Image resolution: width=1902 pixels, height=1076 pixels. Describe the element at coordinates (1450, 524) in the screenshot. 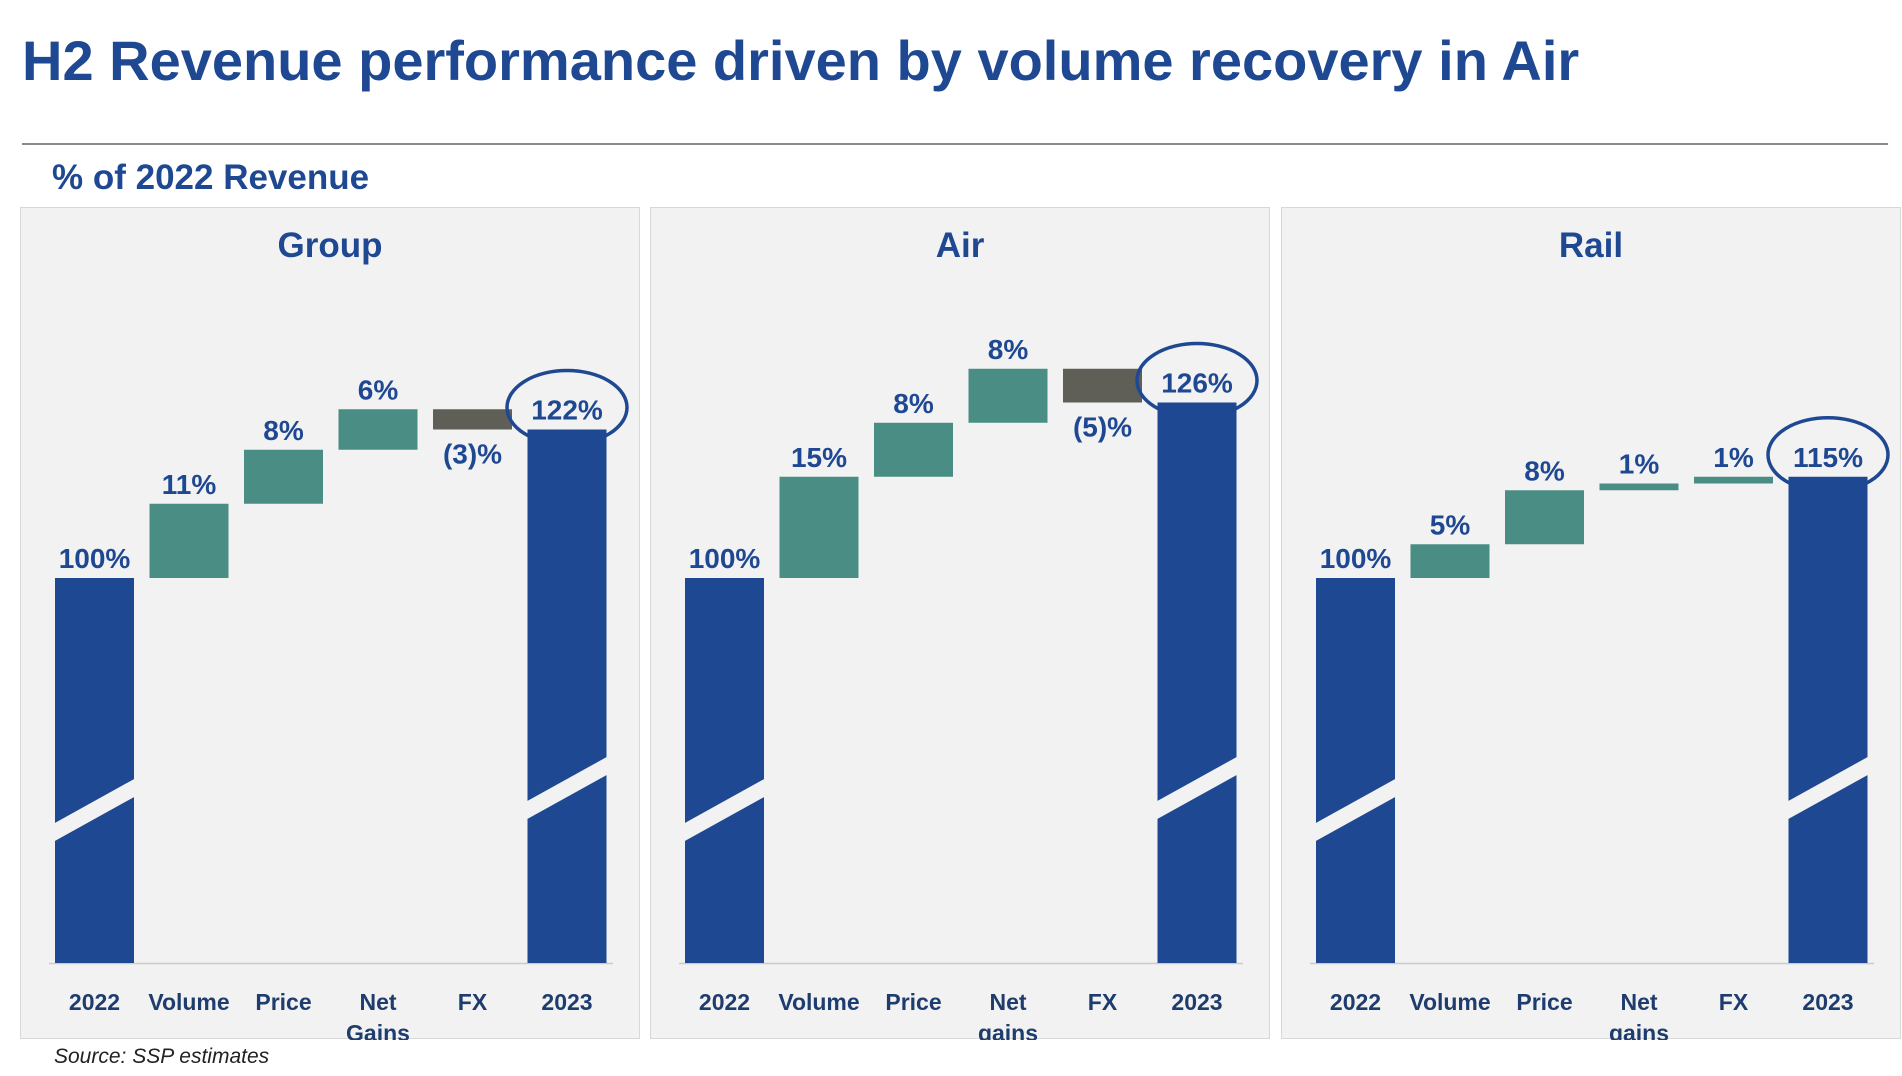

I see `data-label: 5%` at that location.